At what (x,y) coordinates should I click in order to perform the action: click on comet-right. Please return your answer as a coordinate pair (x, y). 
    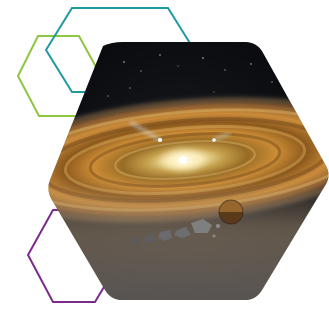
    Looking at the image, I should click on (222, 136).